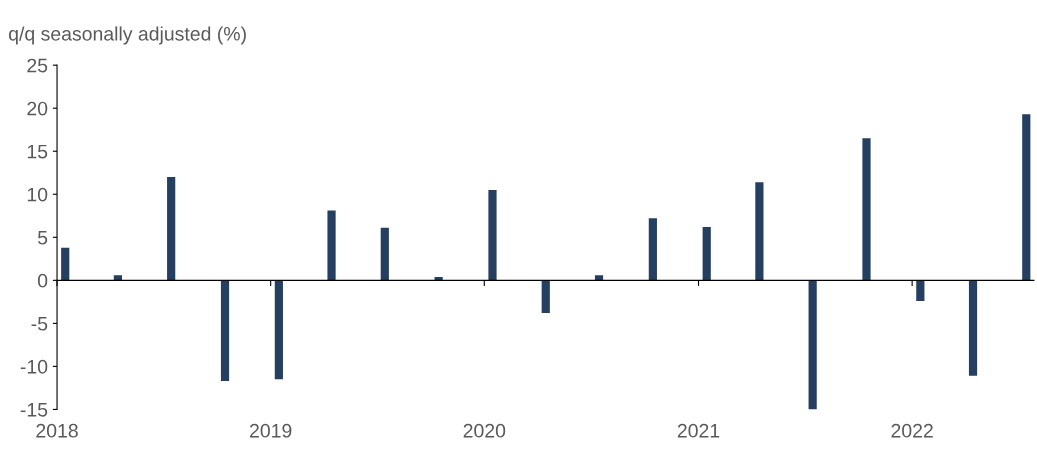  Describe the element at coordinates (34, 366) in the screenshot. I see `y-tick-label: -10` at that location.